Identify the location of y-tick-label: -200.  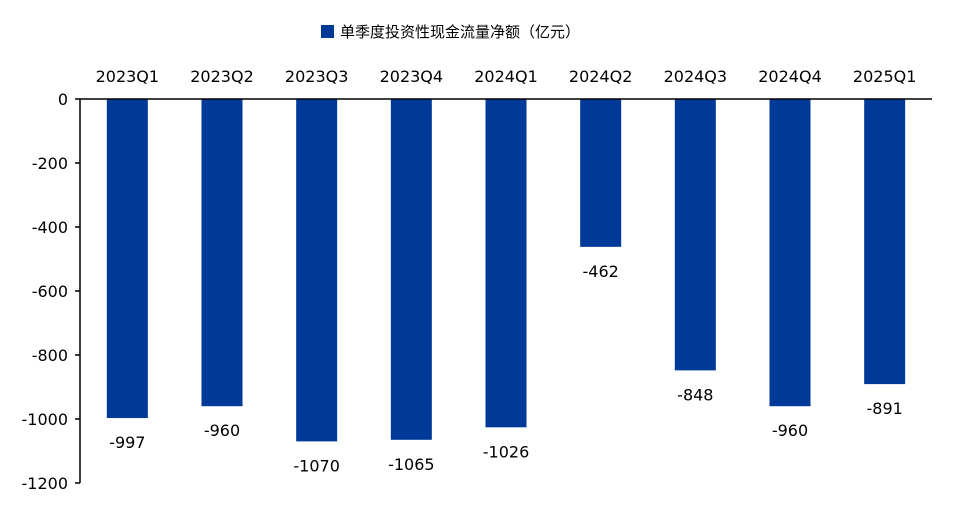
(50, 163).